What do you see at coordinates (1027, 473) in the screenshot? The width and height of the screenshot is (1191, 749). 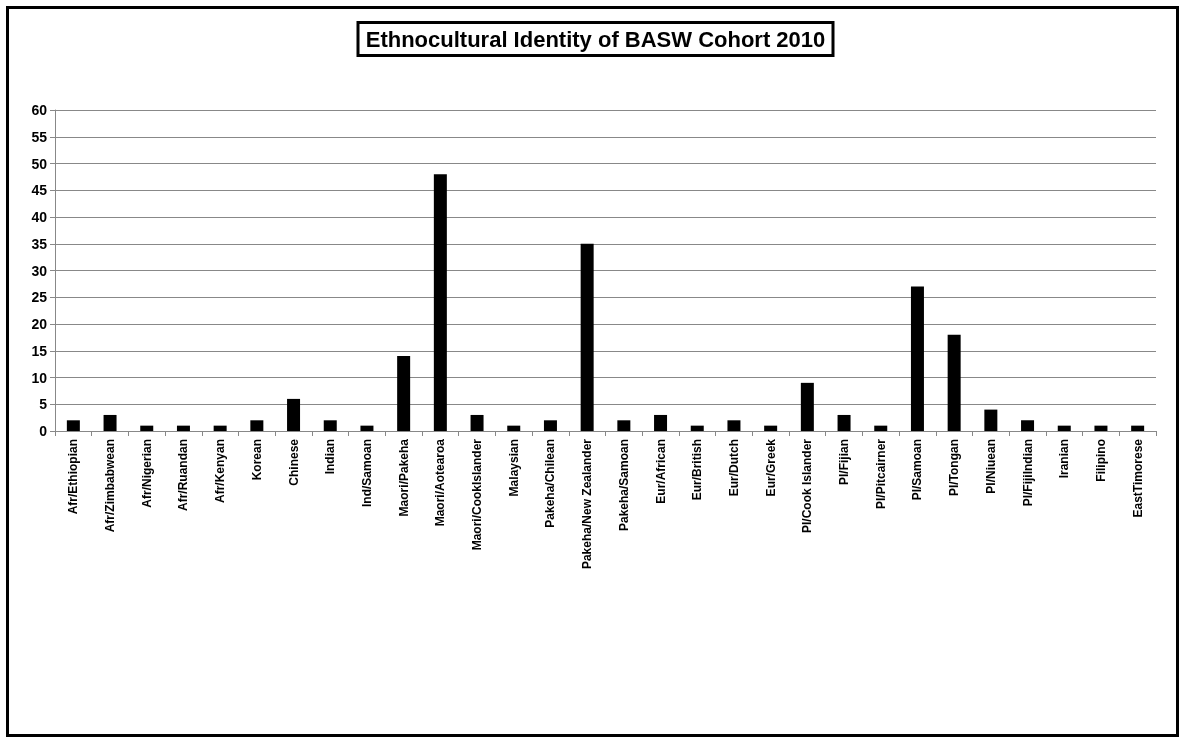 I see `x-tick-label: PI/FijiIndian` at bounding box center [1027, 473].